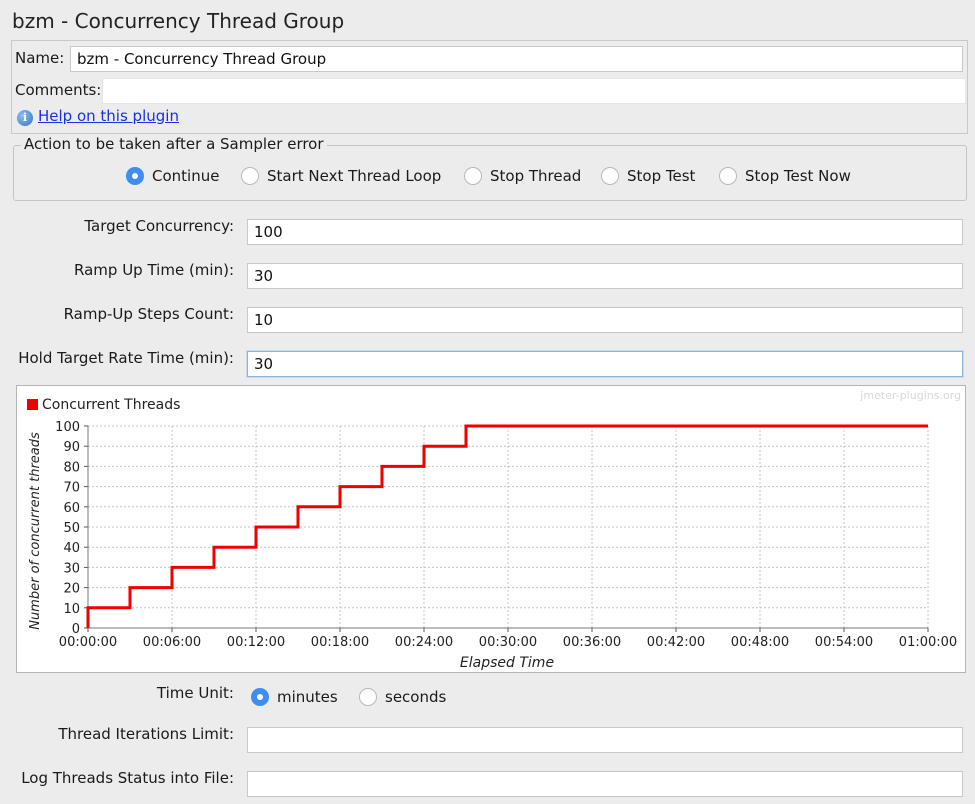  I want to click on comments-field, so click(534, 91).